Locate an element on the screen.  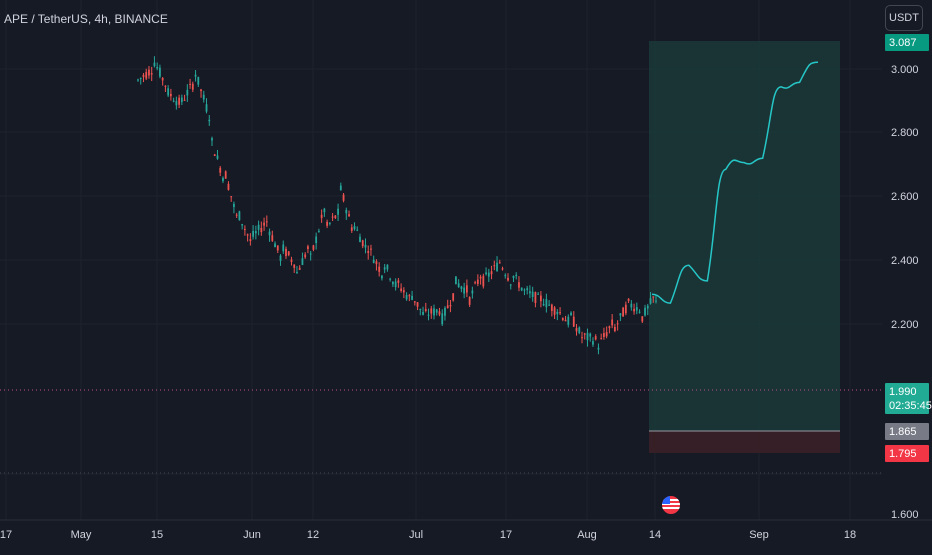
currency-button: USDT is located at coordinates (904, 18).